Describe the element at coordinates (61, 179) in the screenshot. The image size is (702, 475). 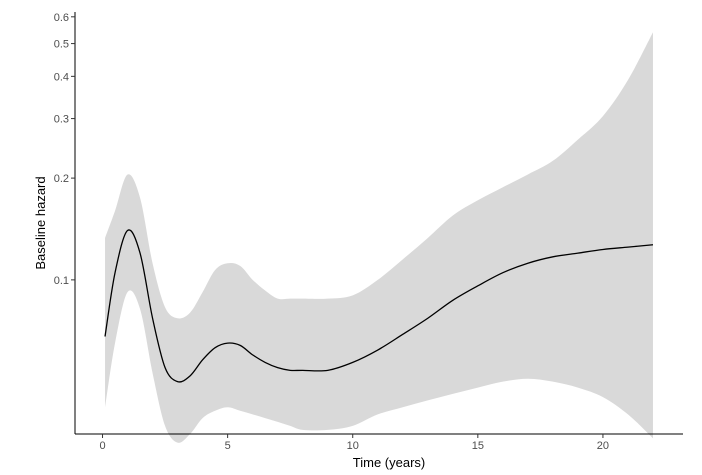
I see `y-tick-label: 0.2` at that location.